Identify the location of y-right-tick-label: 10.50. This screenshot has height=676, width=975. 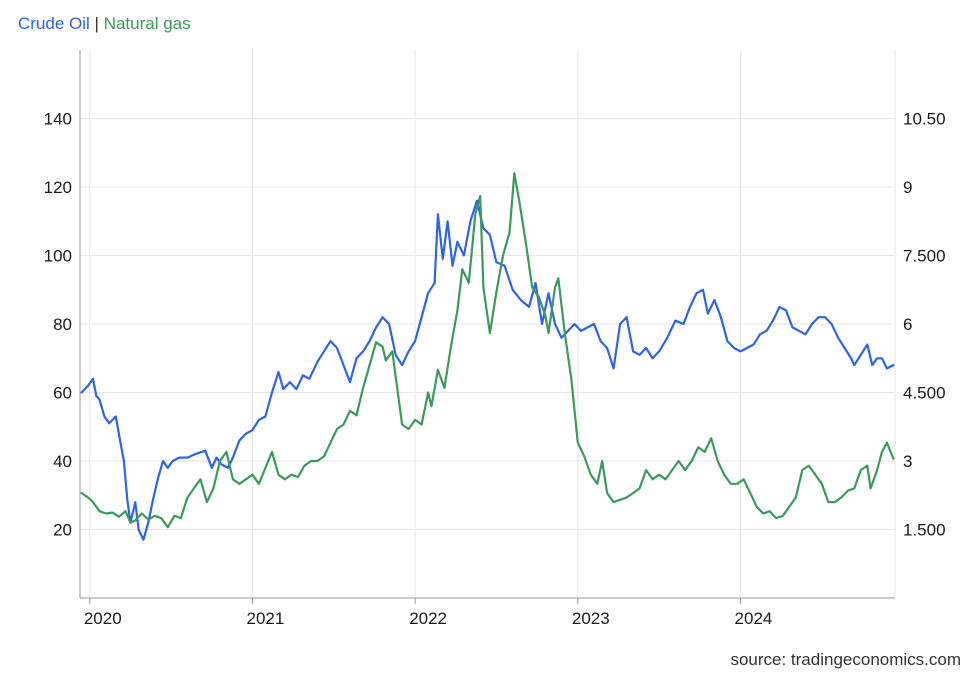
(924, 119).